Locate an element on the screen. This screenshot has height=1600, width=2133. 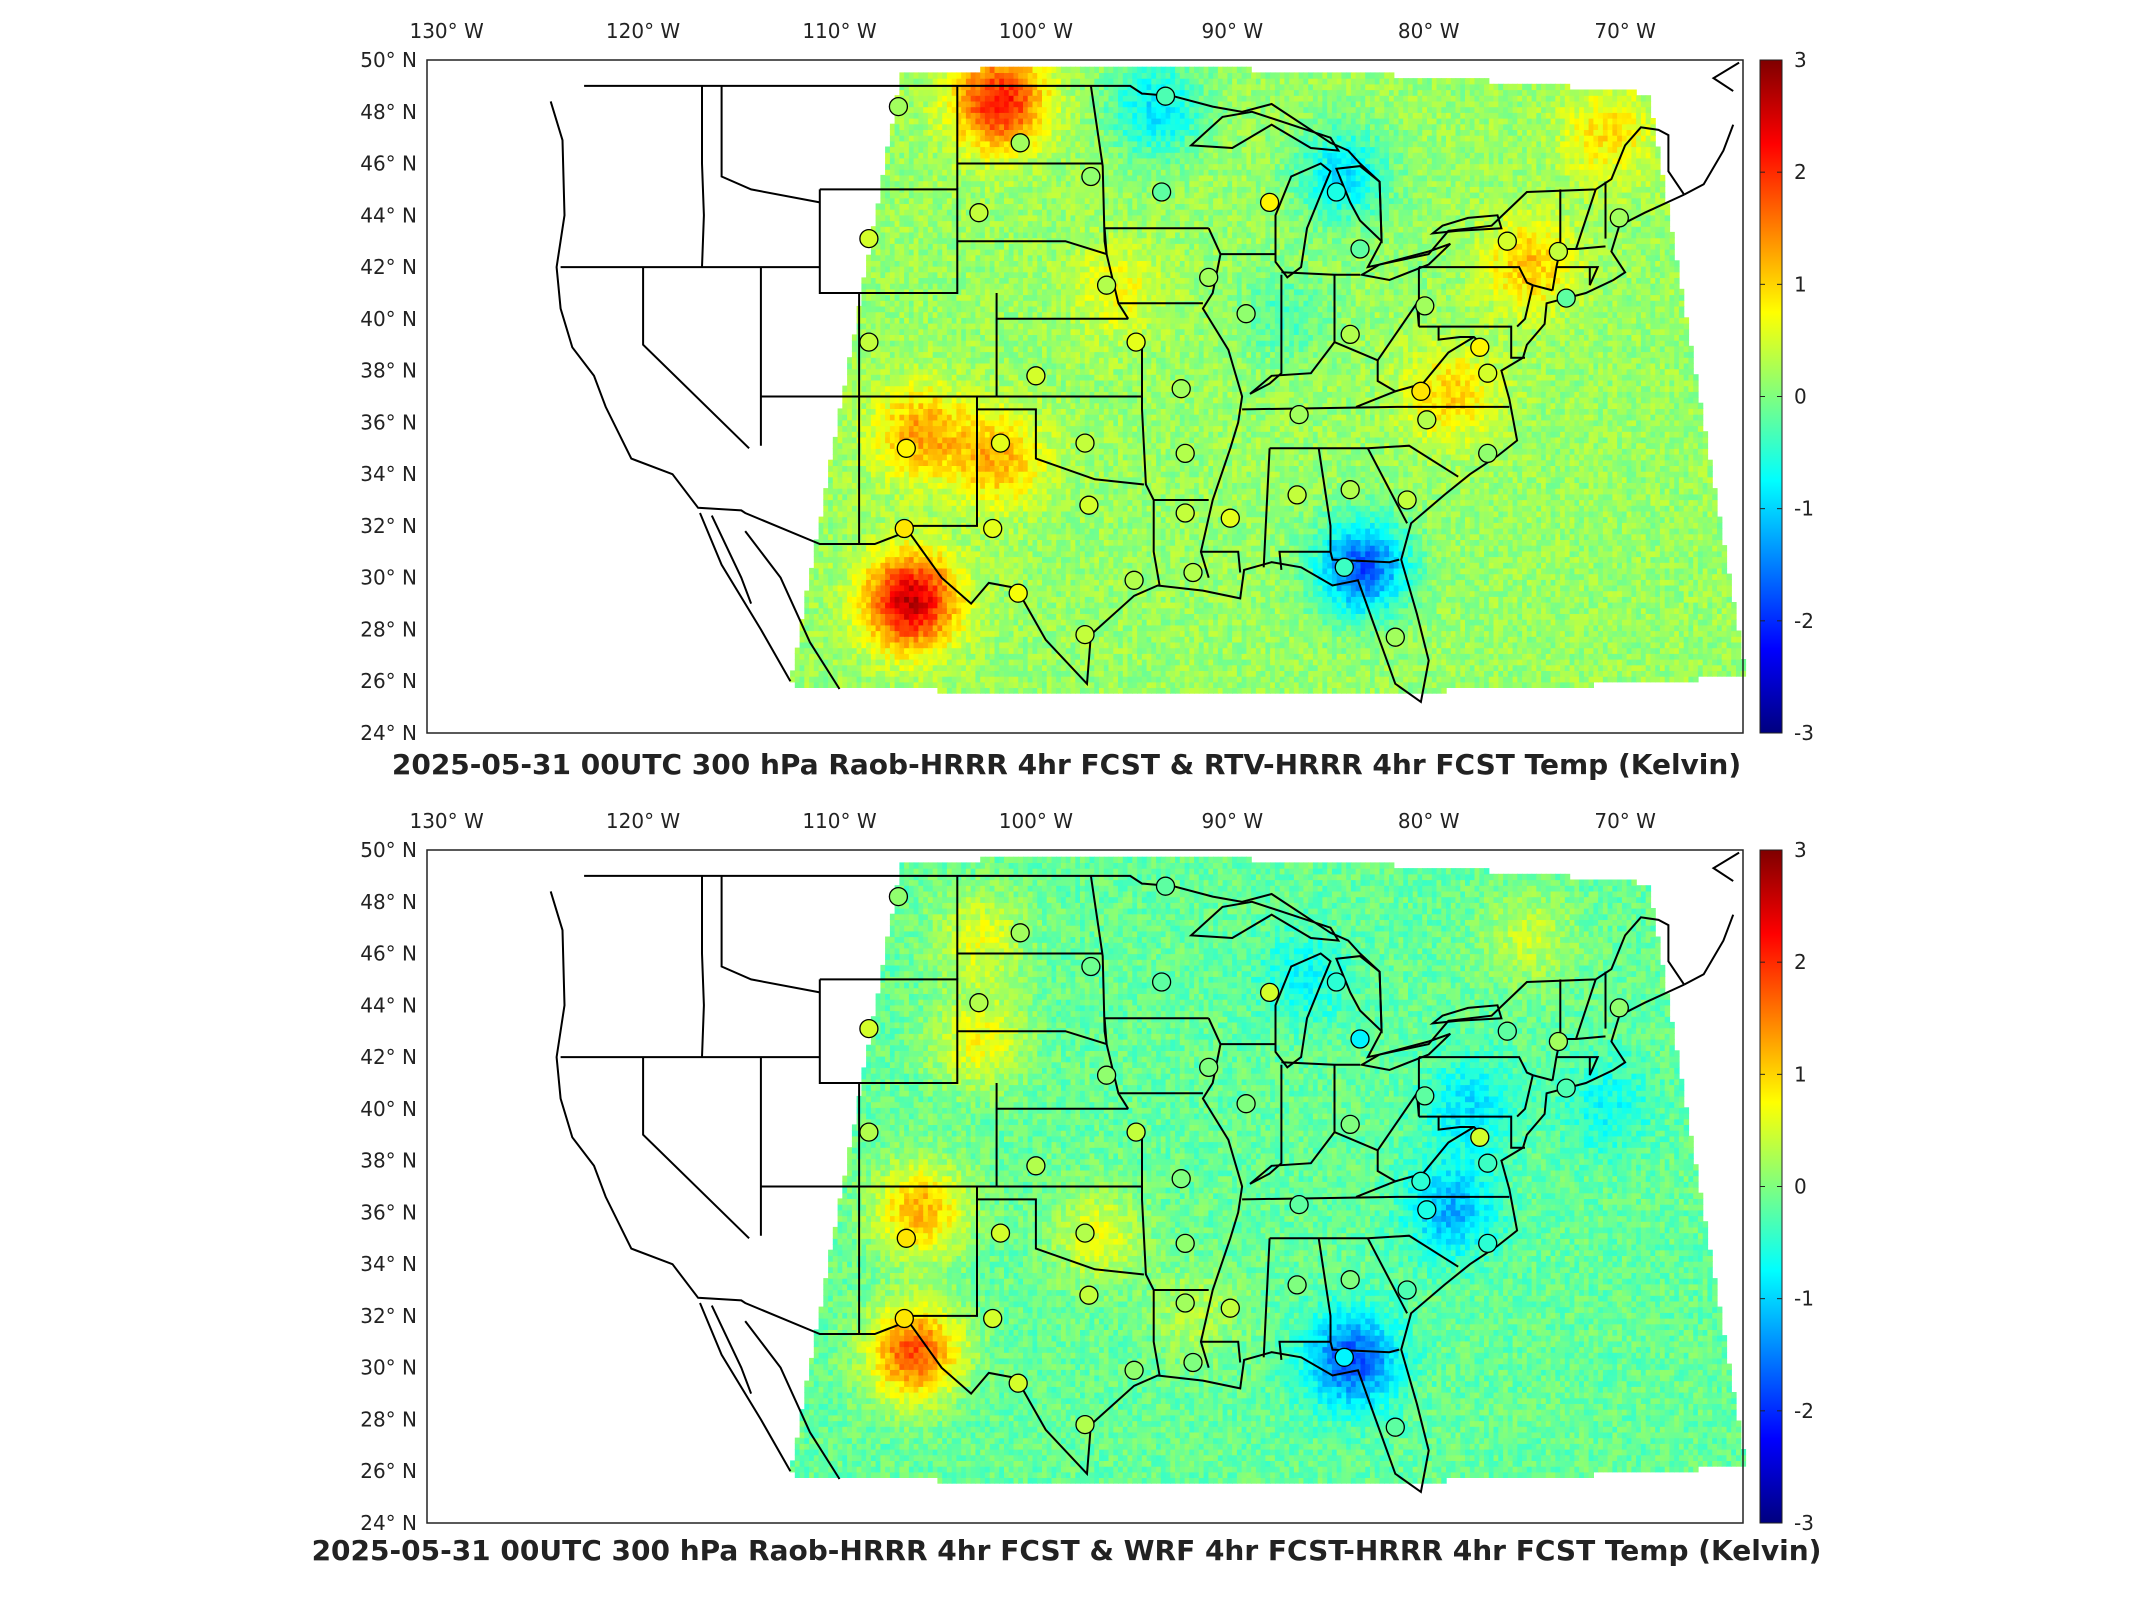
colorbar-tick-label: -1 is located at coordinates (1804, 1299).